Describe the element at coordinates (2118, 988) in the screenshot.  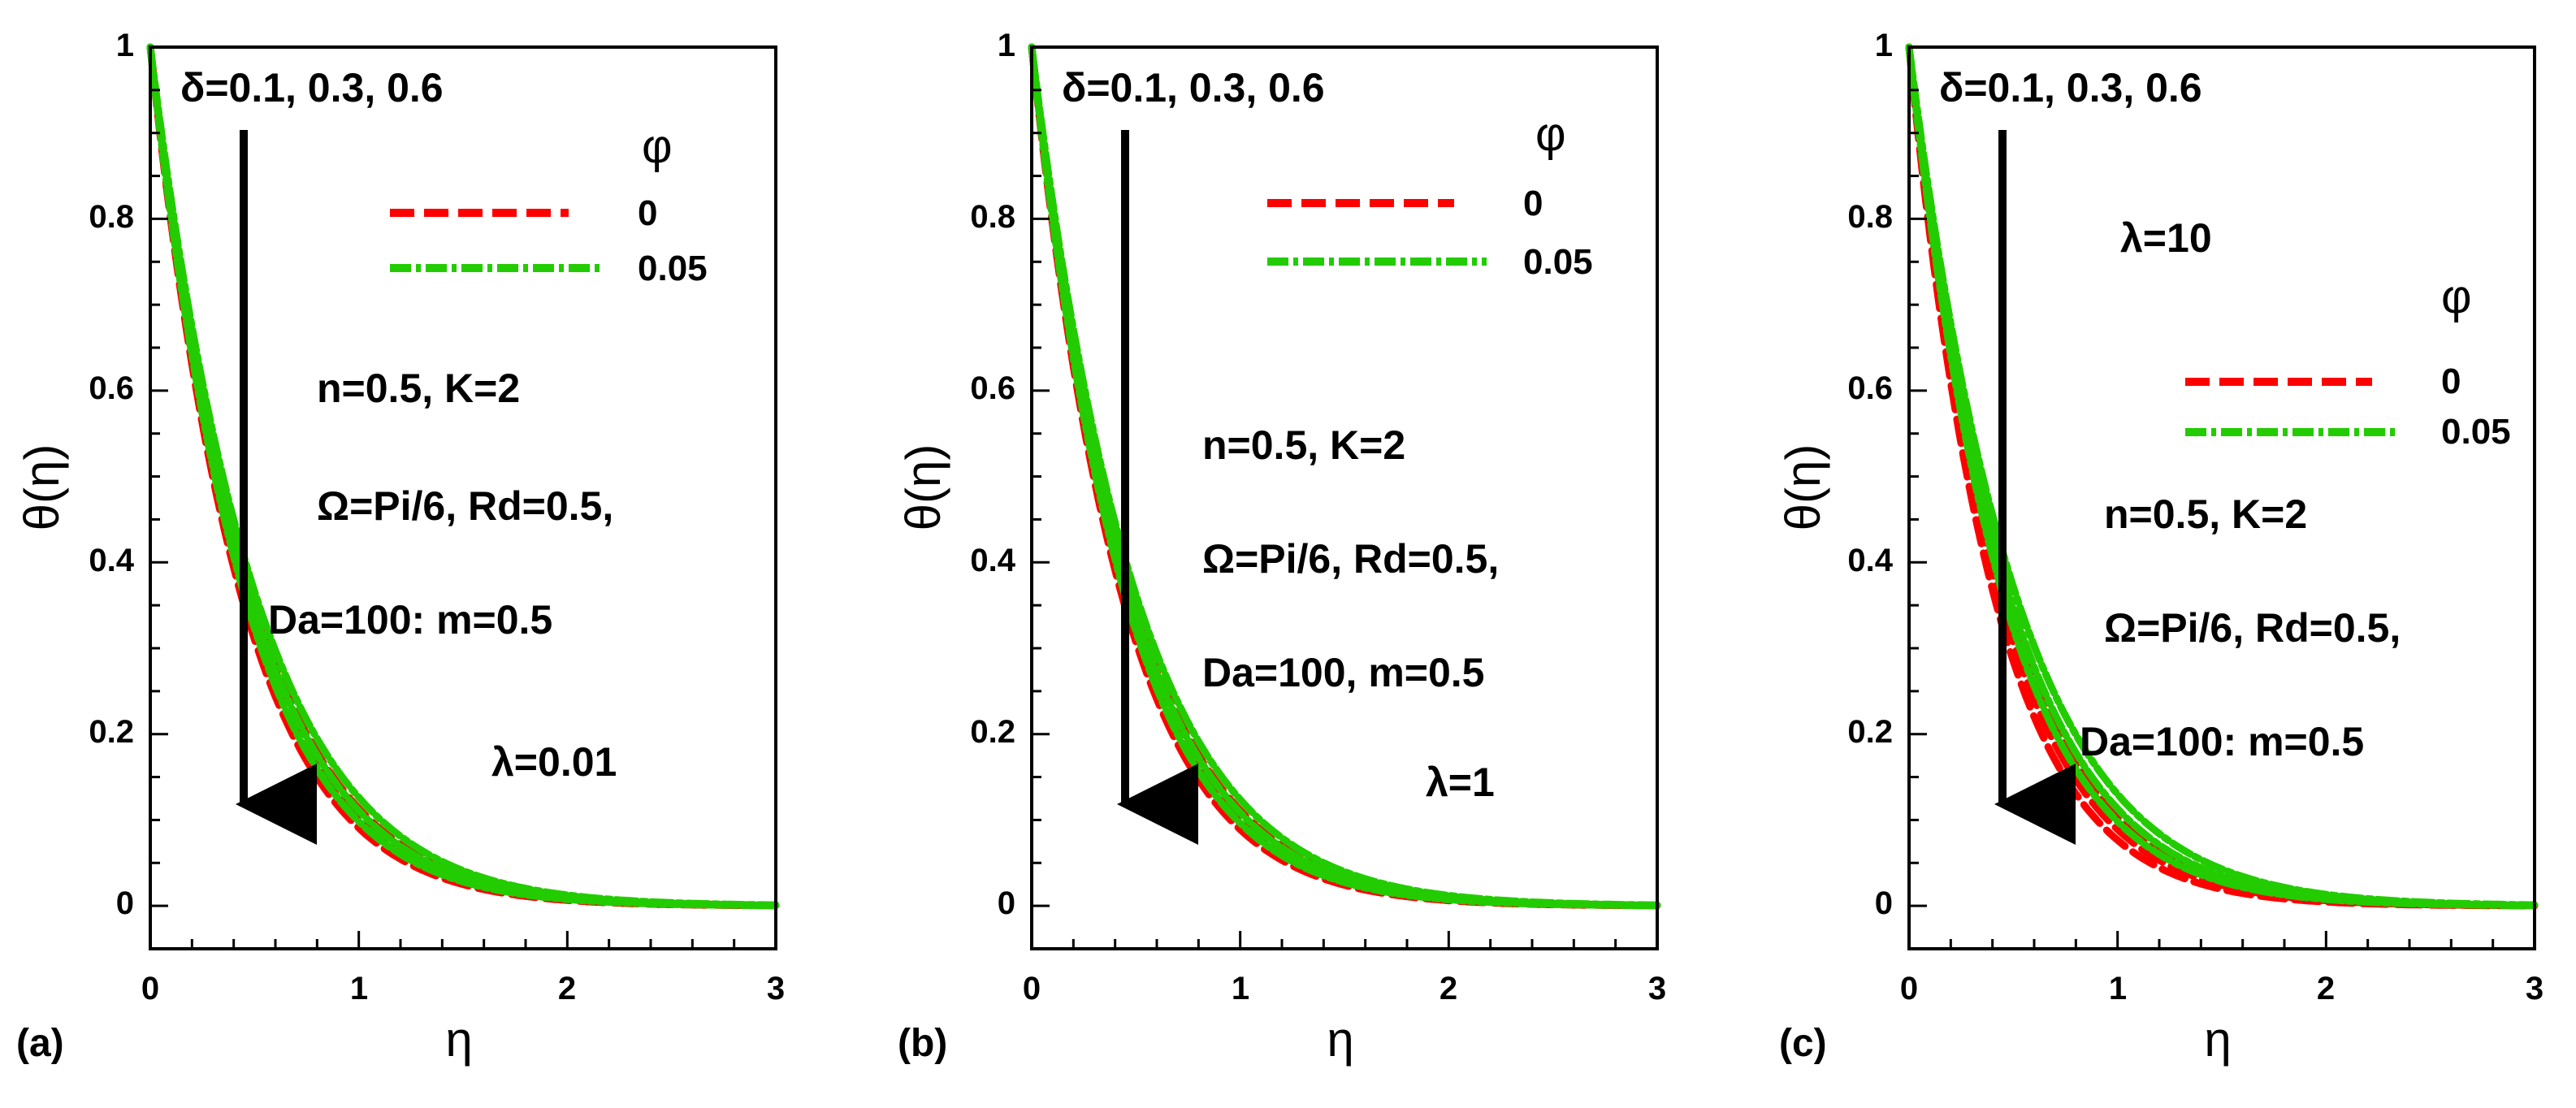
I see `xtick-label-c-1: 1` at that location.